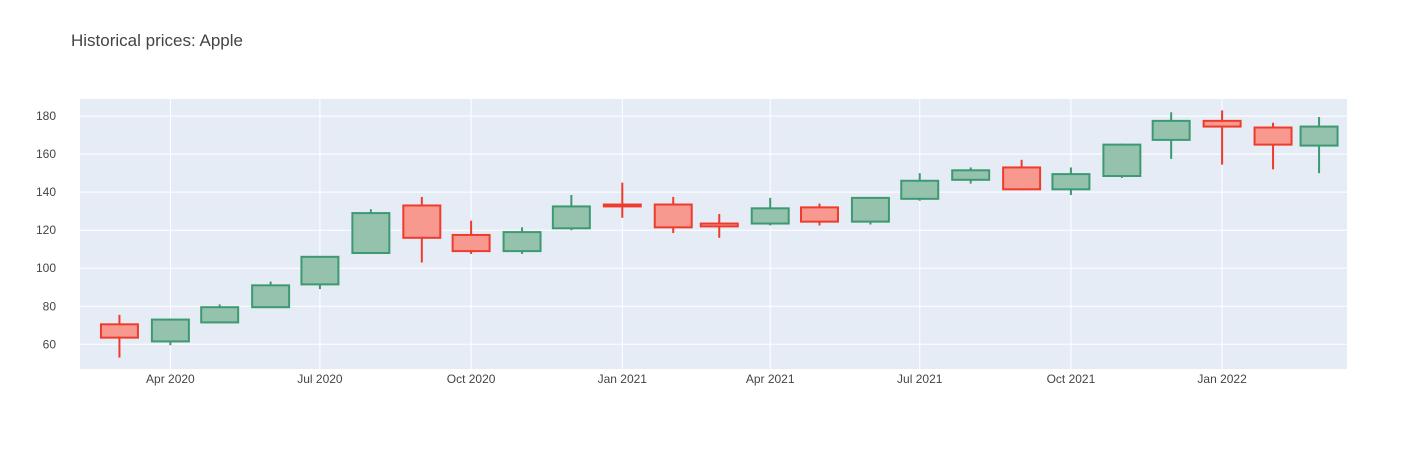 The image size is (1427, 449). What do you see at coordinates (170, 379) in the screenshot?
I see `x-tick-label: Apr 2020` at bounding box center [170, 379].